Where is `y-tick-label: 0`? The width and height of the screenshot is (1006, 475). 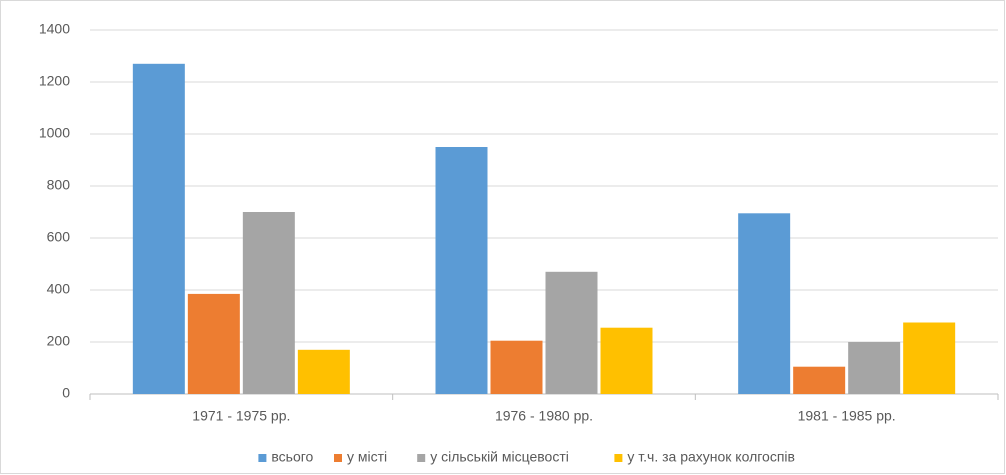 y-tick-label: 0 is located at coordinates (66, 393).